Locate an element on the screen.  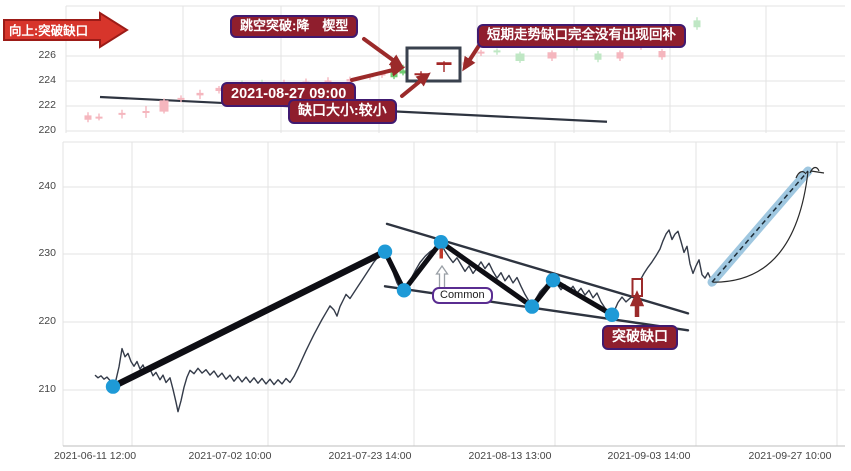
x-tick: 2021-07-23 14:00 is located at coordinates (370, 456).